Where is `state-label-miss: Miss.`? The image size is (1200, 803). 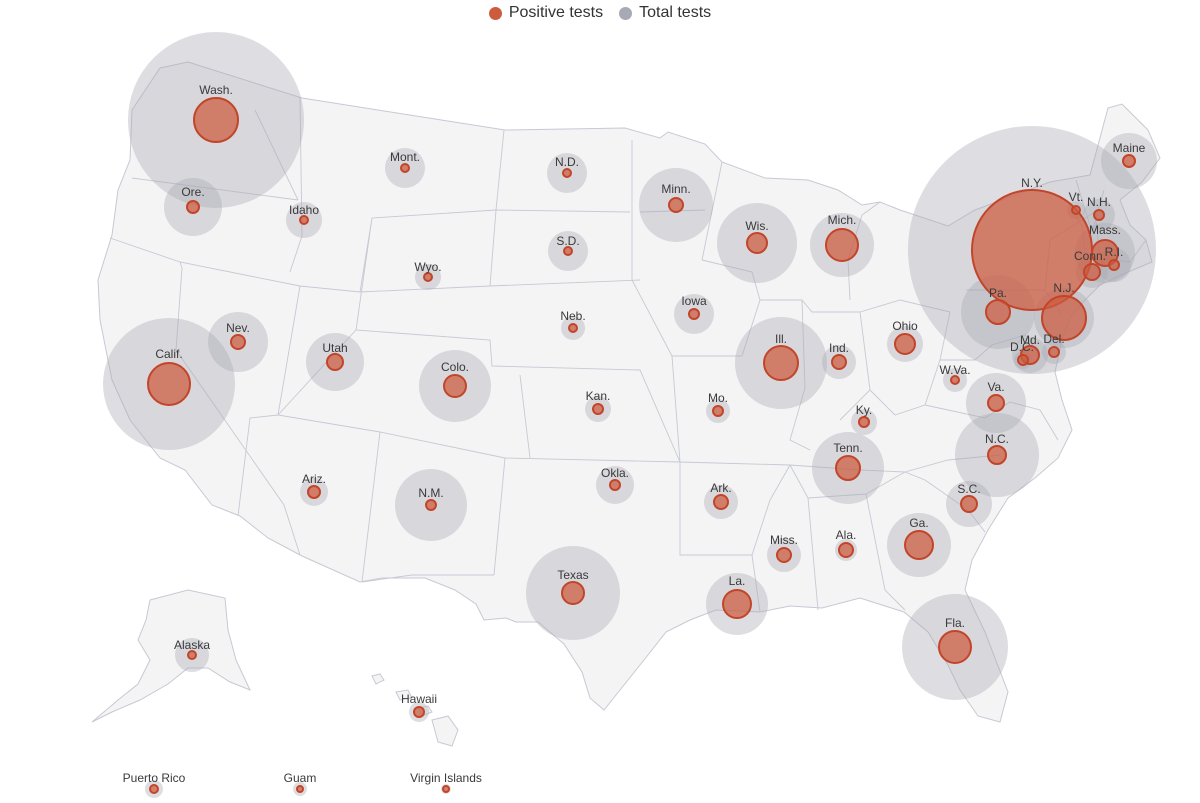 state-label-miss: Miss. is located at coordinates (784, 540).